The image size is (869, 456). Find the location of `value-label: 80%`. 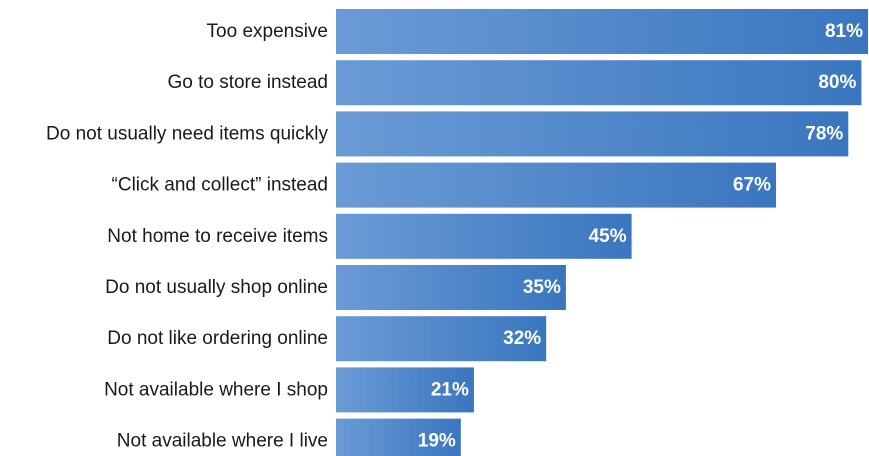

value-label: 80% is located at coordinates (837, 82).